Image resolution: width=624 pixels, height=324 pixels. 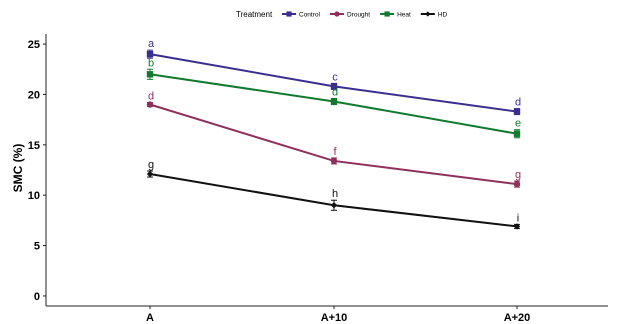 I want to click on significance-letter: i, so click(x=518, y=218).